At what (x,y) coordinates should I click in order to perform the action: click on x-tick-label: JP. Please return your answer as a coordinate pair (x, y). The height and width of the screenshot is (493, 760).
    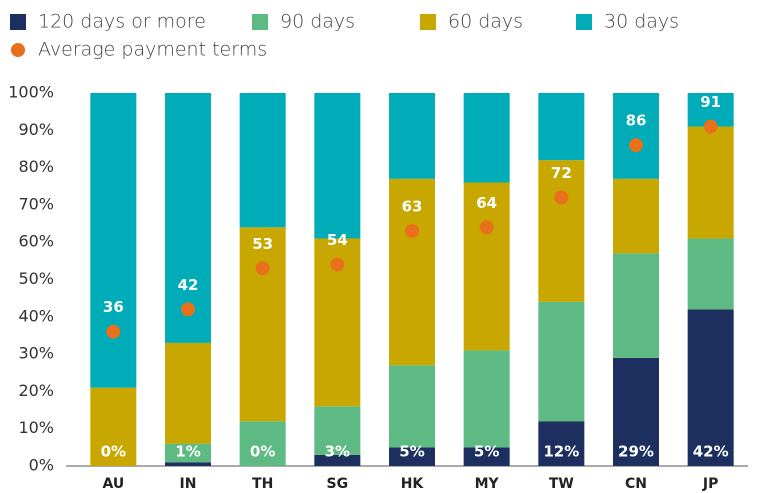
    Looking at the image, I should click on (710, 484).